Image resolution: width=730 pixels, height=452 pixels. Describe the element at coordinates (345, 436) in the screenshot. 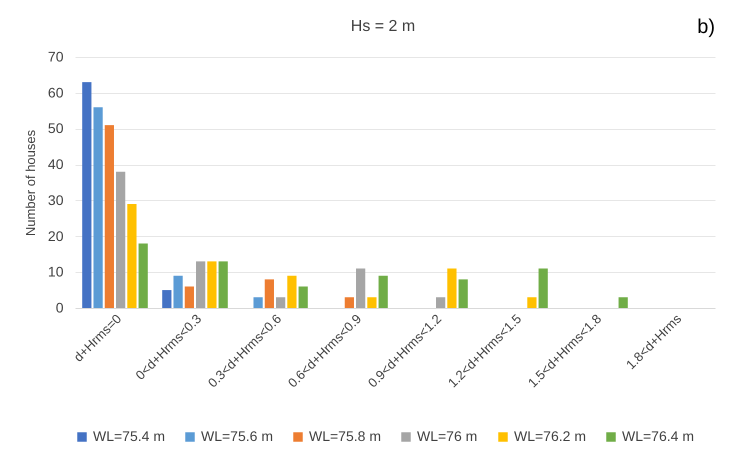

I see `legend-label: WL=75.8 m` at that location.